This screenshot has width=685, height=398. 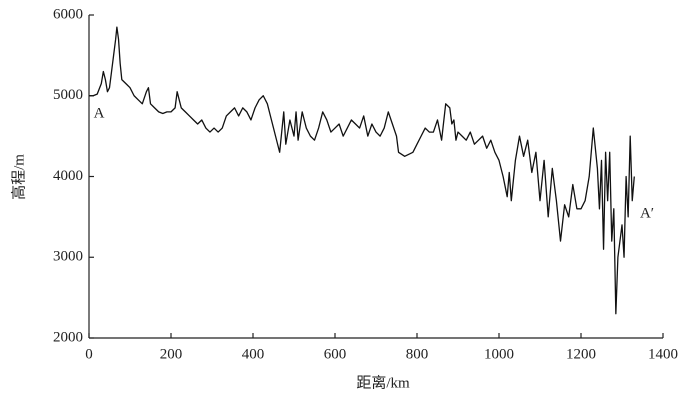 I want to click on y-tick-label: 5000, so click(x=68, y=95).